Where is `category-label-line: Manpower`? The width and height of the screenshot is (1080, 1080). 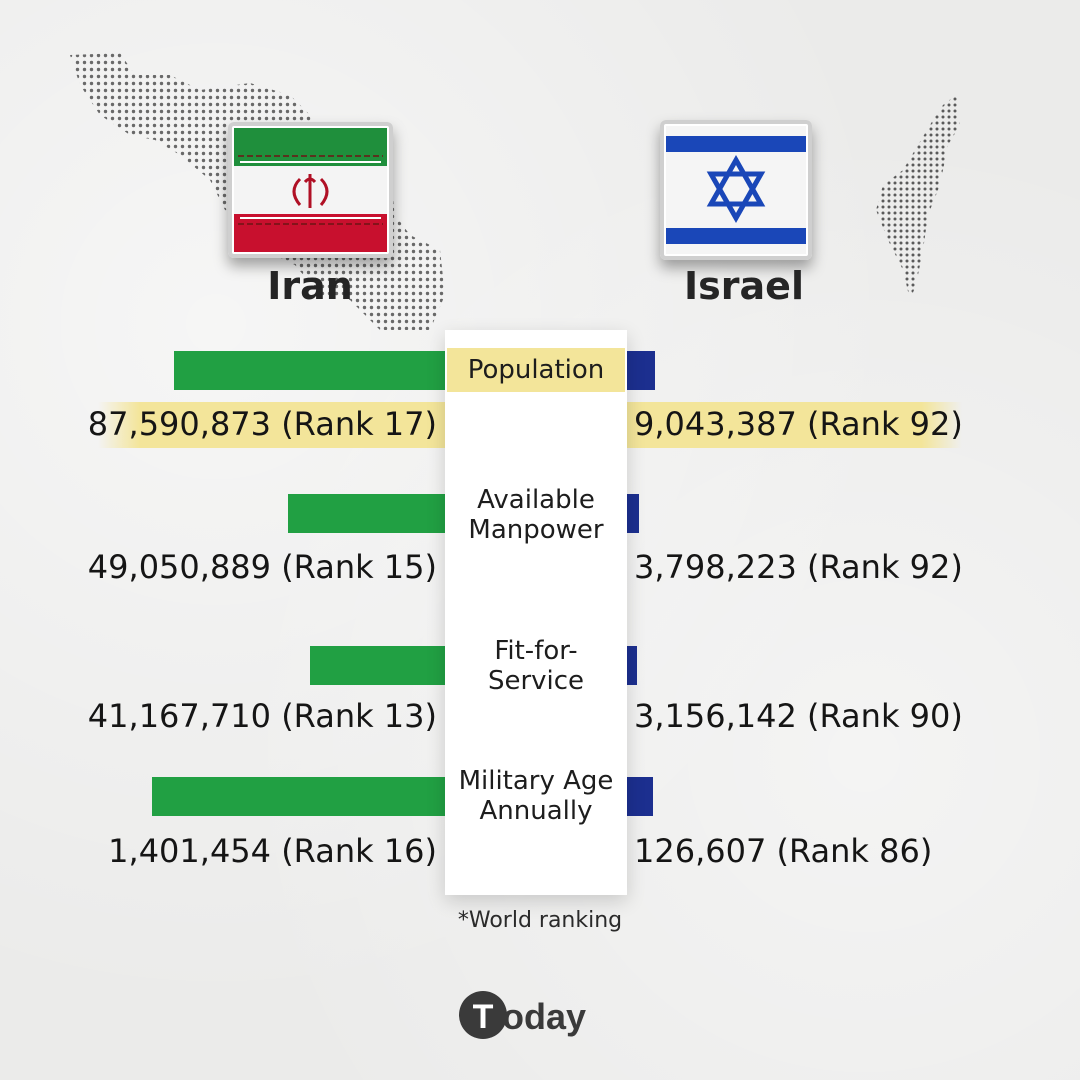
category-label-line: Manpower is located at coordinates (536, 530).